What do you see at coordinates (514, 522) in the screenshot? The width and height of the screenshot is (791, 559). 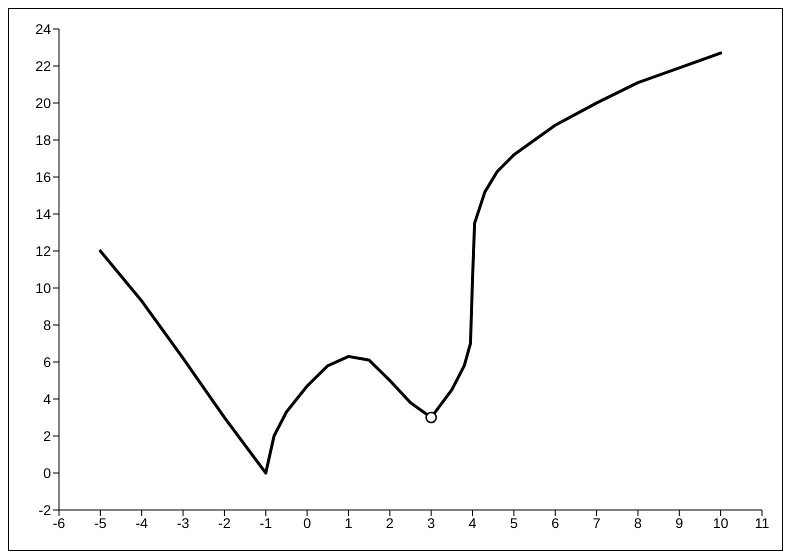 I see `x-tick-label: 5` at bounding box center [514, 522].